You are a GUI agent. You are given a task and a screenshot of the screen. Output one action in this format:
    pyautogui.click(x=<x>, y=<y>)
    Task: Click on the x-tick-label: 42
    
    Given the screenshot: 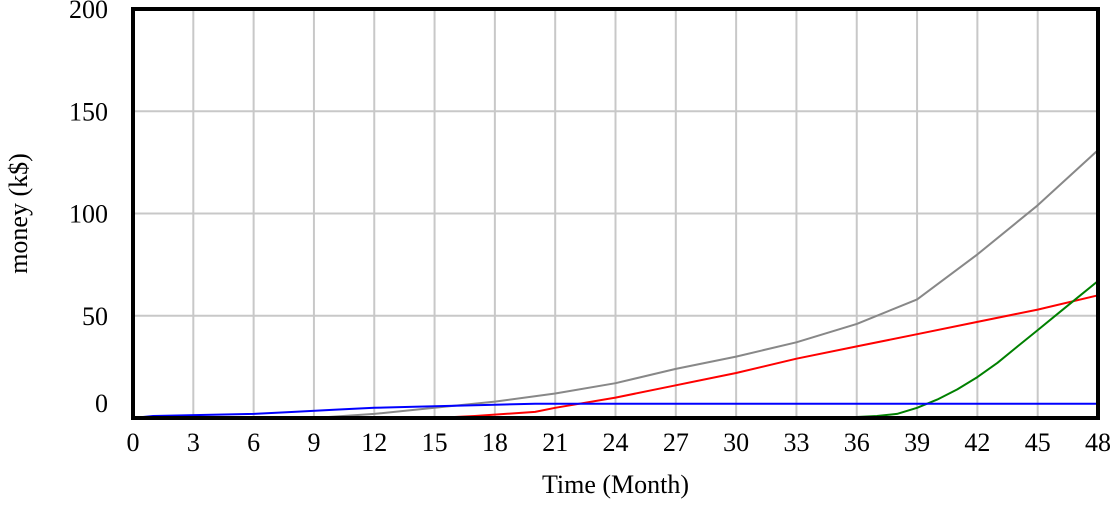 What is the action you would take?
    pyautogui.click(x=977, y=442)
    